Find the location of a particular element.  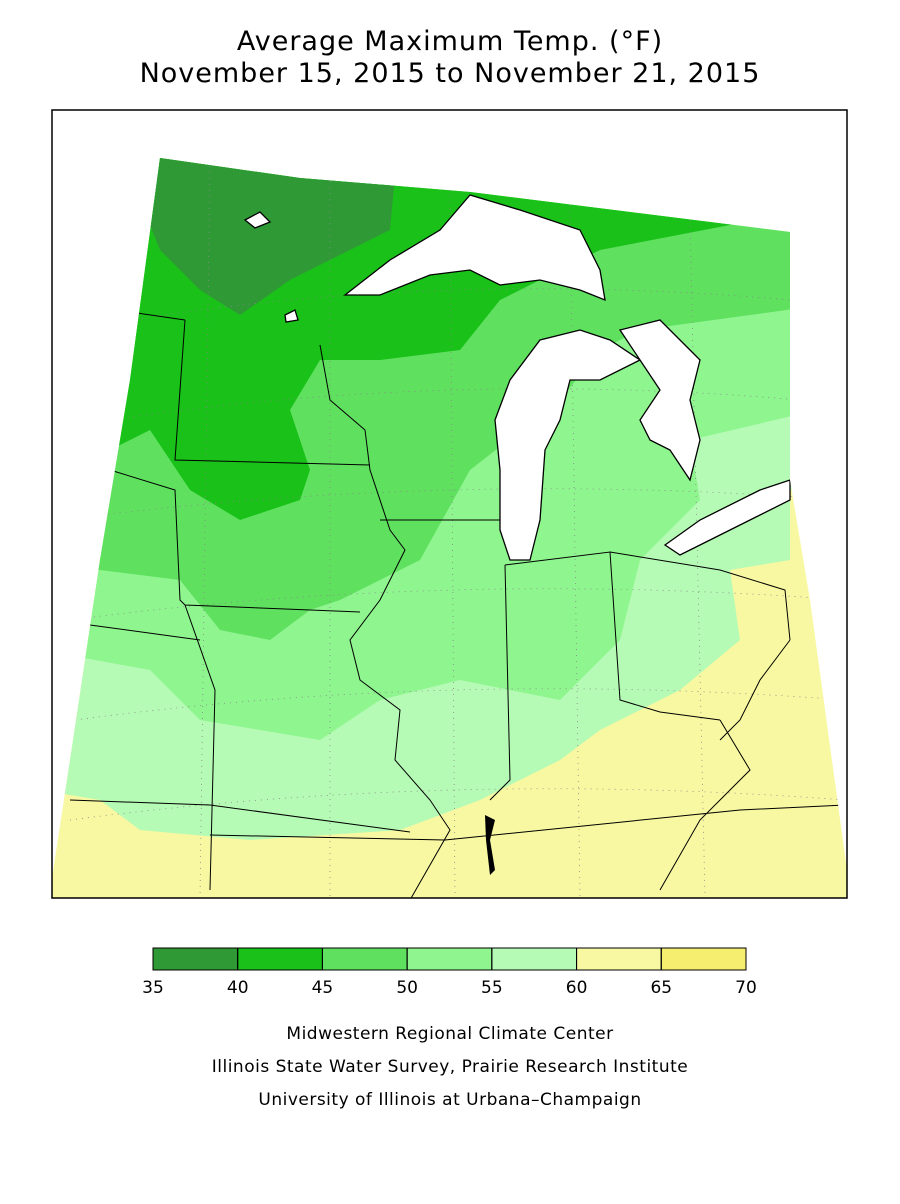

legend: 35 40 45 50 55 60 65 70 is located at coordinates (449, 972).